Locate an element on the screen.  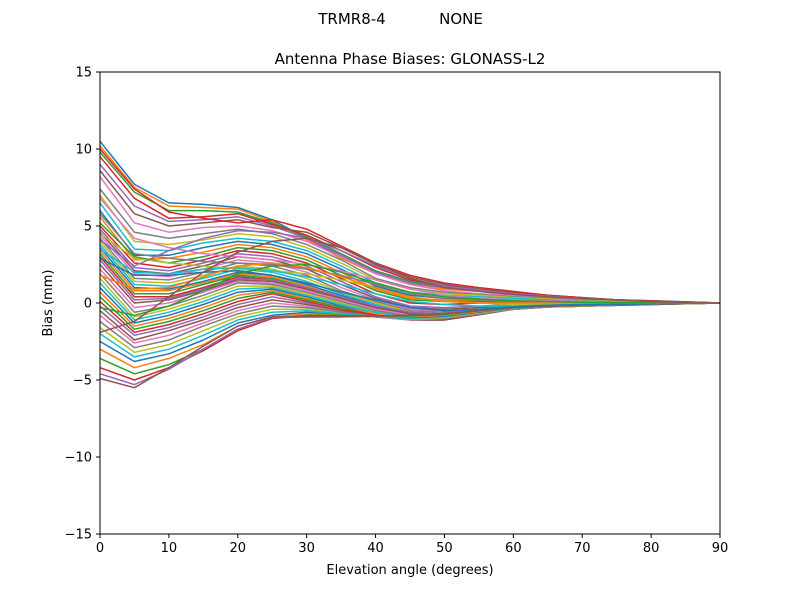
x-tick-label: 80 is located at coordinates (651, 548).